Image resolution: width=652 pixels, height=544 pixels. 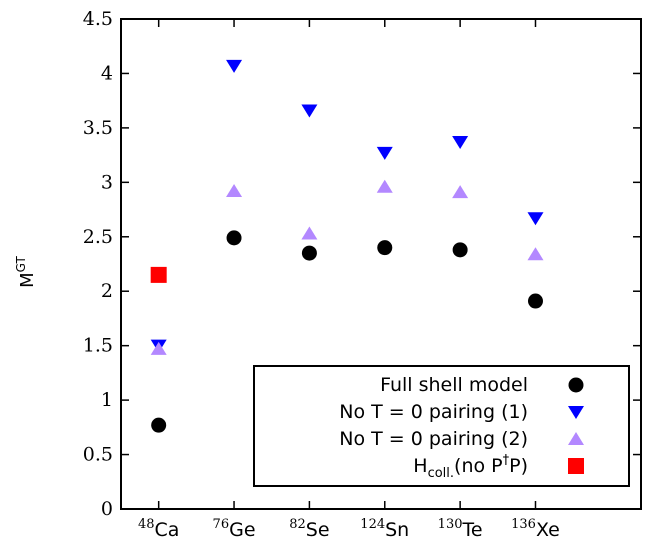 I want to click on y-tick-label-3: 1.5, so click(x=98, y=346).